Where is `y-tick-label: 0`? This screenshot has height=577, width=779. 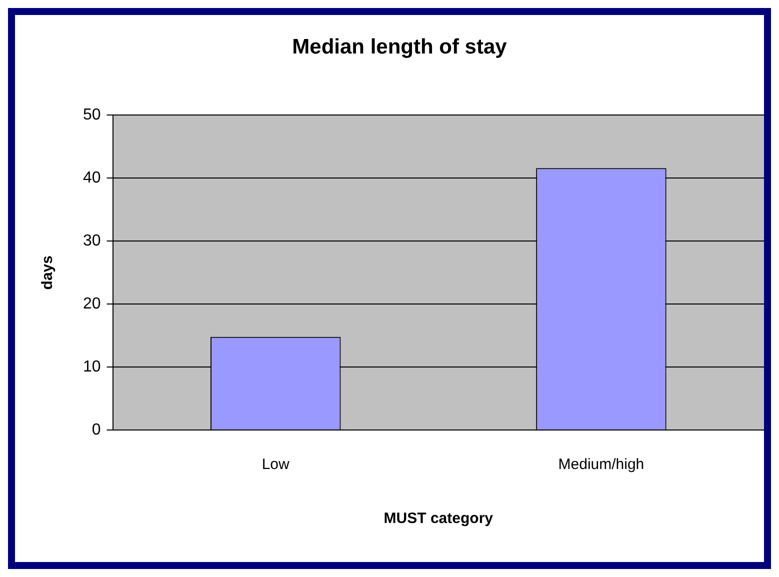
y-tick-label: 0 is located at coordinates (96, 429).